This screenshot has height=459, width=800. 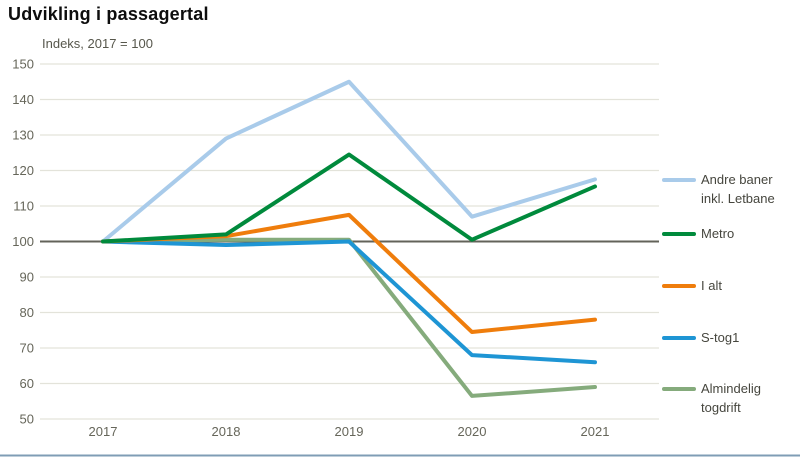 What do you see at coordinates (27, 312) in the screenshot?
I see `y-axis-tick-label: 80` at bounding box center [27, 312].